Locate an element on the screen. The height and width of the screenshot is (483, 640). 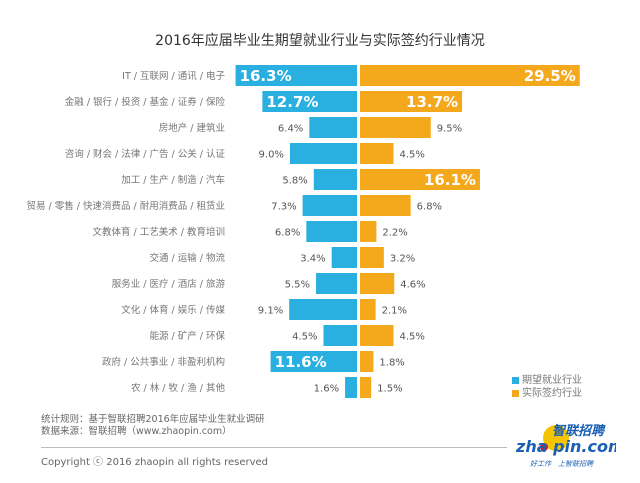
category-label: 金融 / 银行 / 投资 / 基金 / 证券 / 保险 is located at coordinates (145, 102).